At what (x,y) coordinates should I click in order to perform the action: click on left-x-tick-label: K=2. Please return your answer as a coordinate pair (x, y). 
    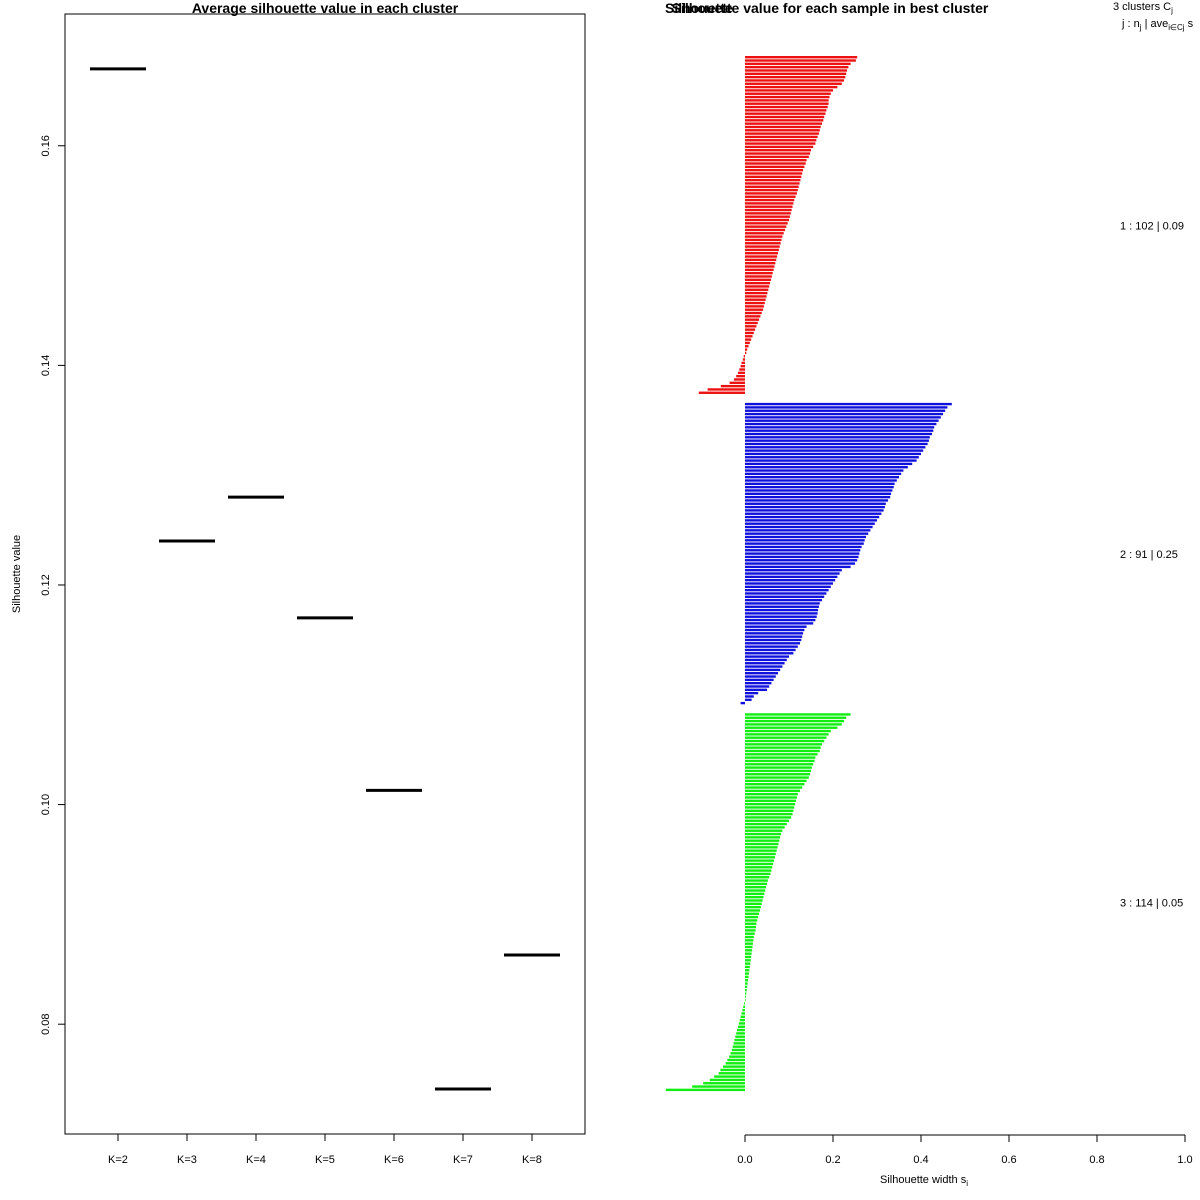
    Looking at the image, I should click on (118, 1160).